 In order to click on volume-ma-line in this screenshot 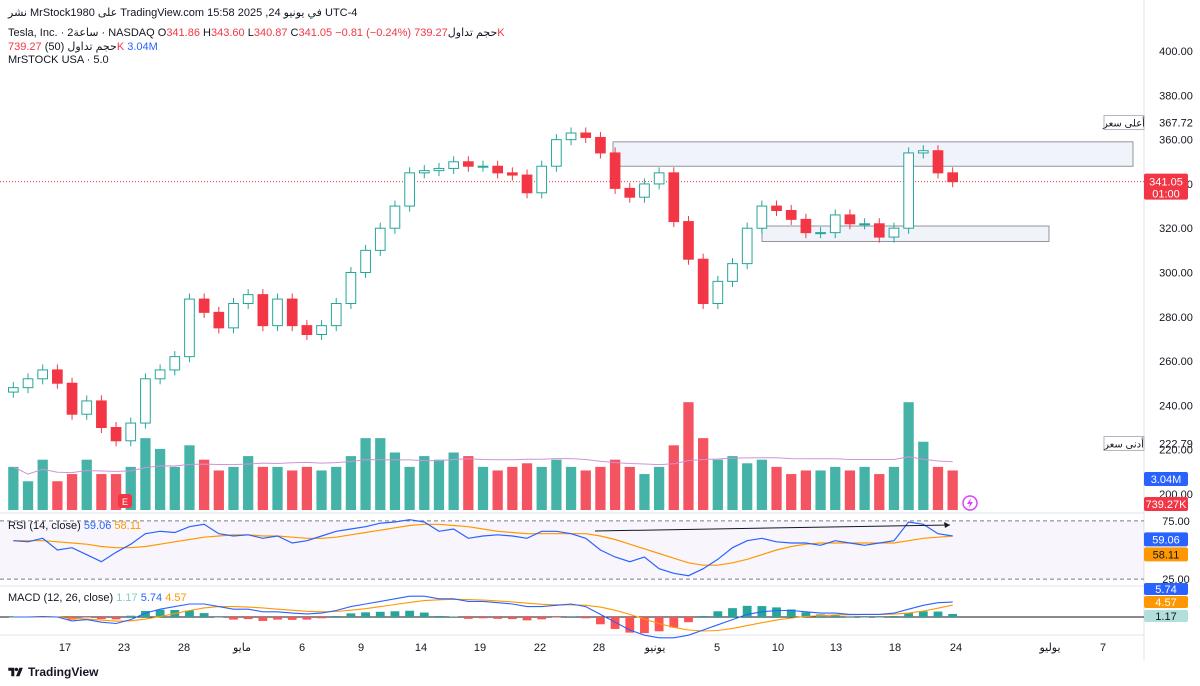, I will do `click(483, 465)`.